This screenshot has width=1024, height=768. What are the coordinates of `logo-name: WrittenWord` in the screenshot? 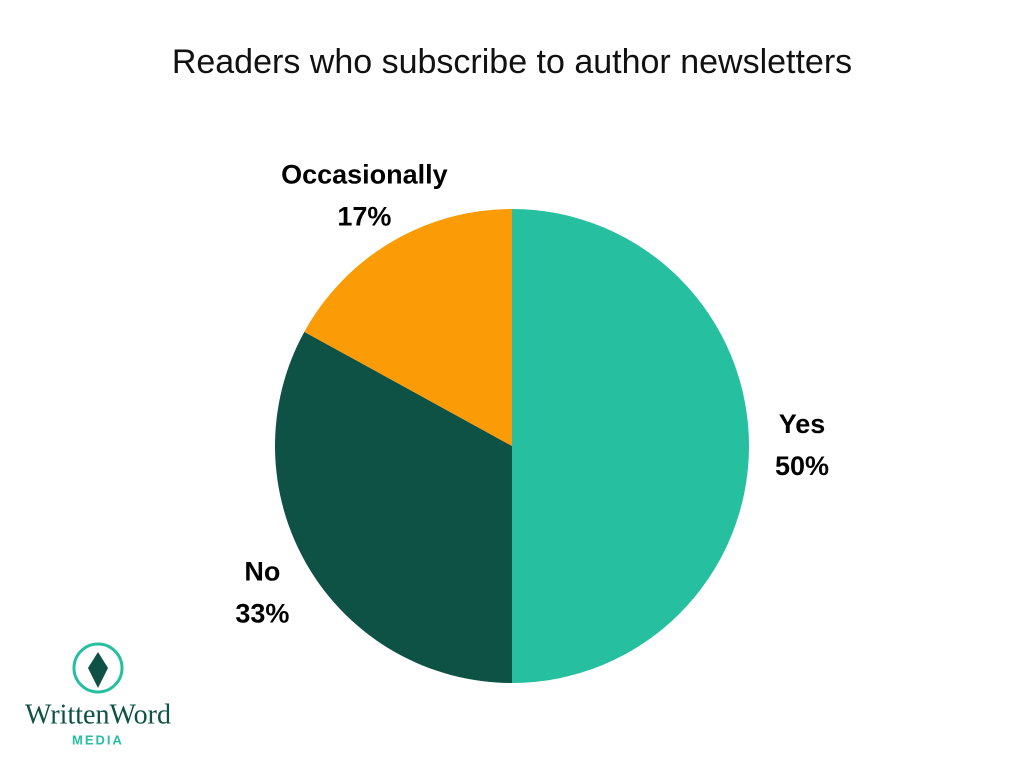 It's located at (98, 714).